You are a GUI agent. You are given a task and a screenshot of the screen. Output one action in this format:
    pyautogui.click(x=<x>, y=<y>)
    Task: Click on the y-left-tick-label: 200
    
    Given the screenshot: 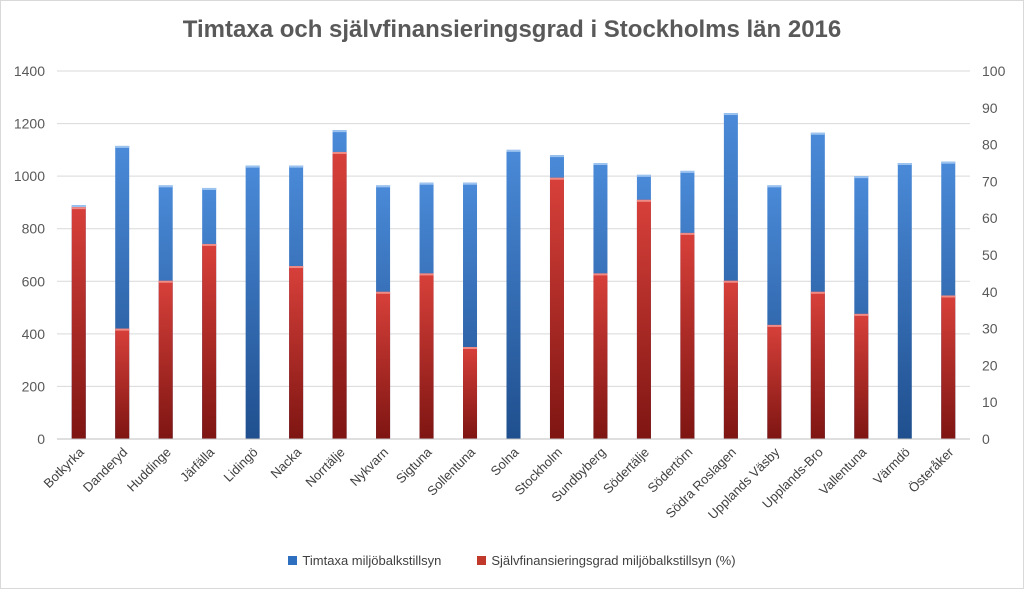 What is the action you would take?
    pyautogui.click(x=34, y=386)
    